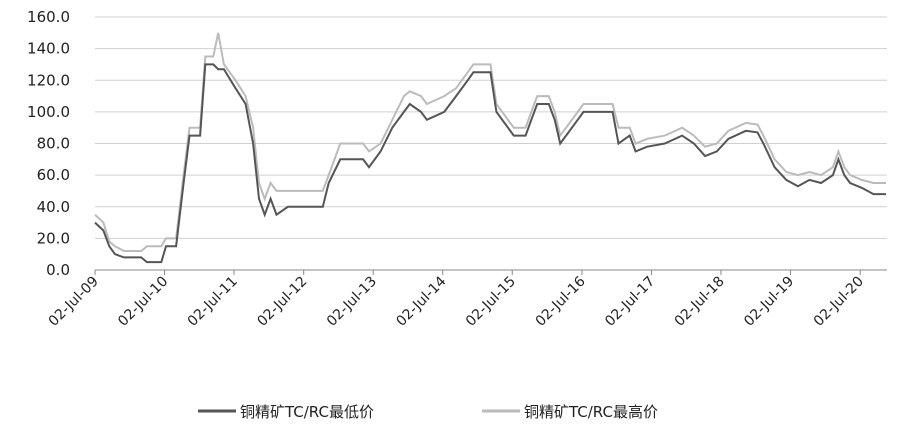 The height and width of the screenshot is (444, 900). Describe the element at coordinates (53, 238) in the screenshot. I see `y-tick-label: 20.0` at that location.